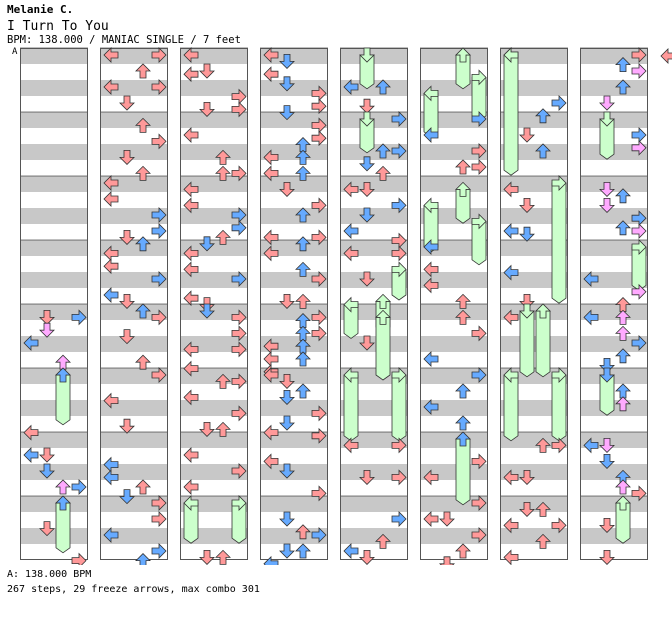 Image resolution: width=672 pixels, height=620 pixels. What do you see at coordinates (15, 52) in the screenshot?
I see `section-marker: A` at bounding box center [15, 52].